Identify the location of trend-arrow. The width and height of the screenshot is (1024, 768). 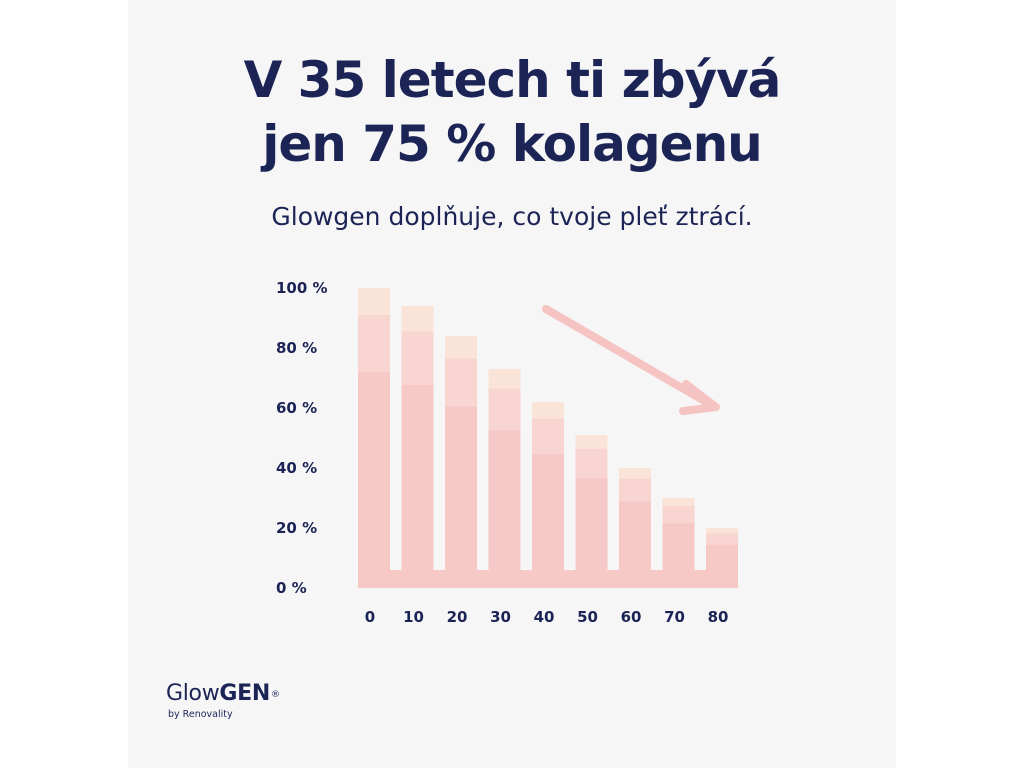
(631, 360).